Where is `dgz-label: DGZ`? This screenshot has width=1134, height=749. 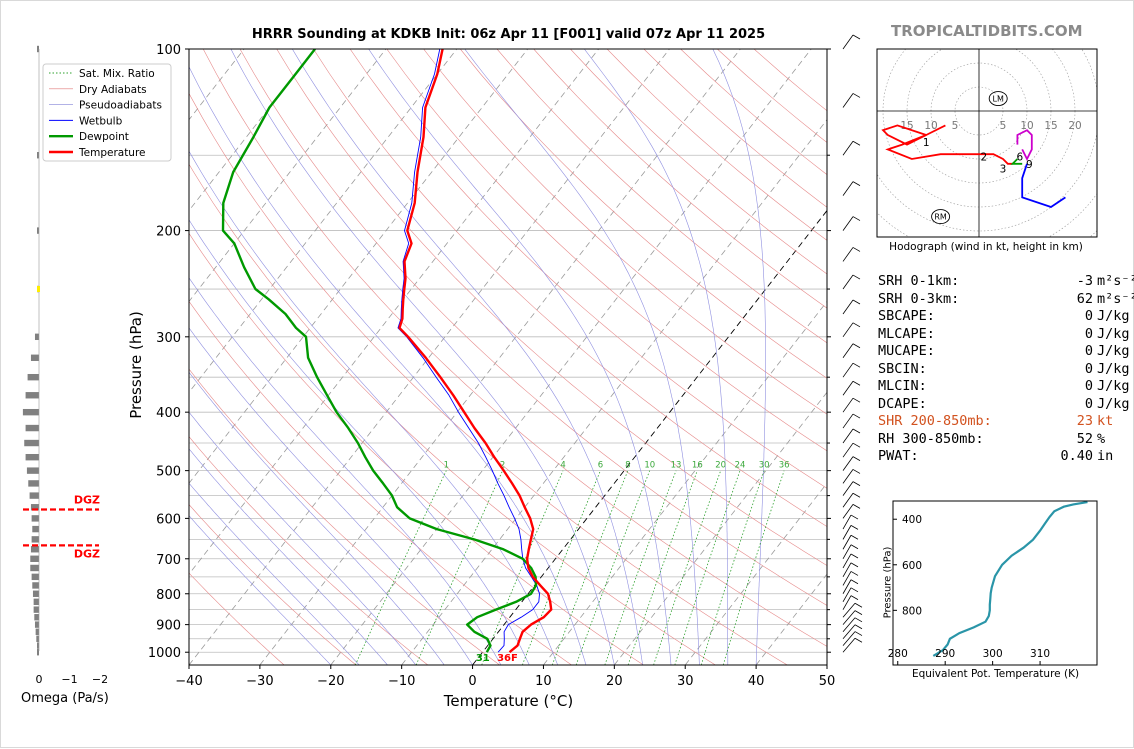 dgz-label: DGZ is located at coordinates (87, 500).